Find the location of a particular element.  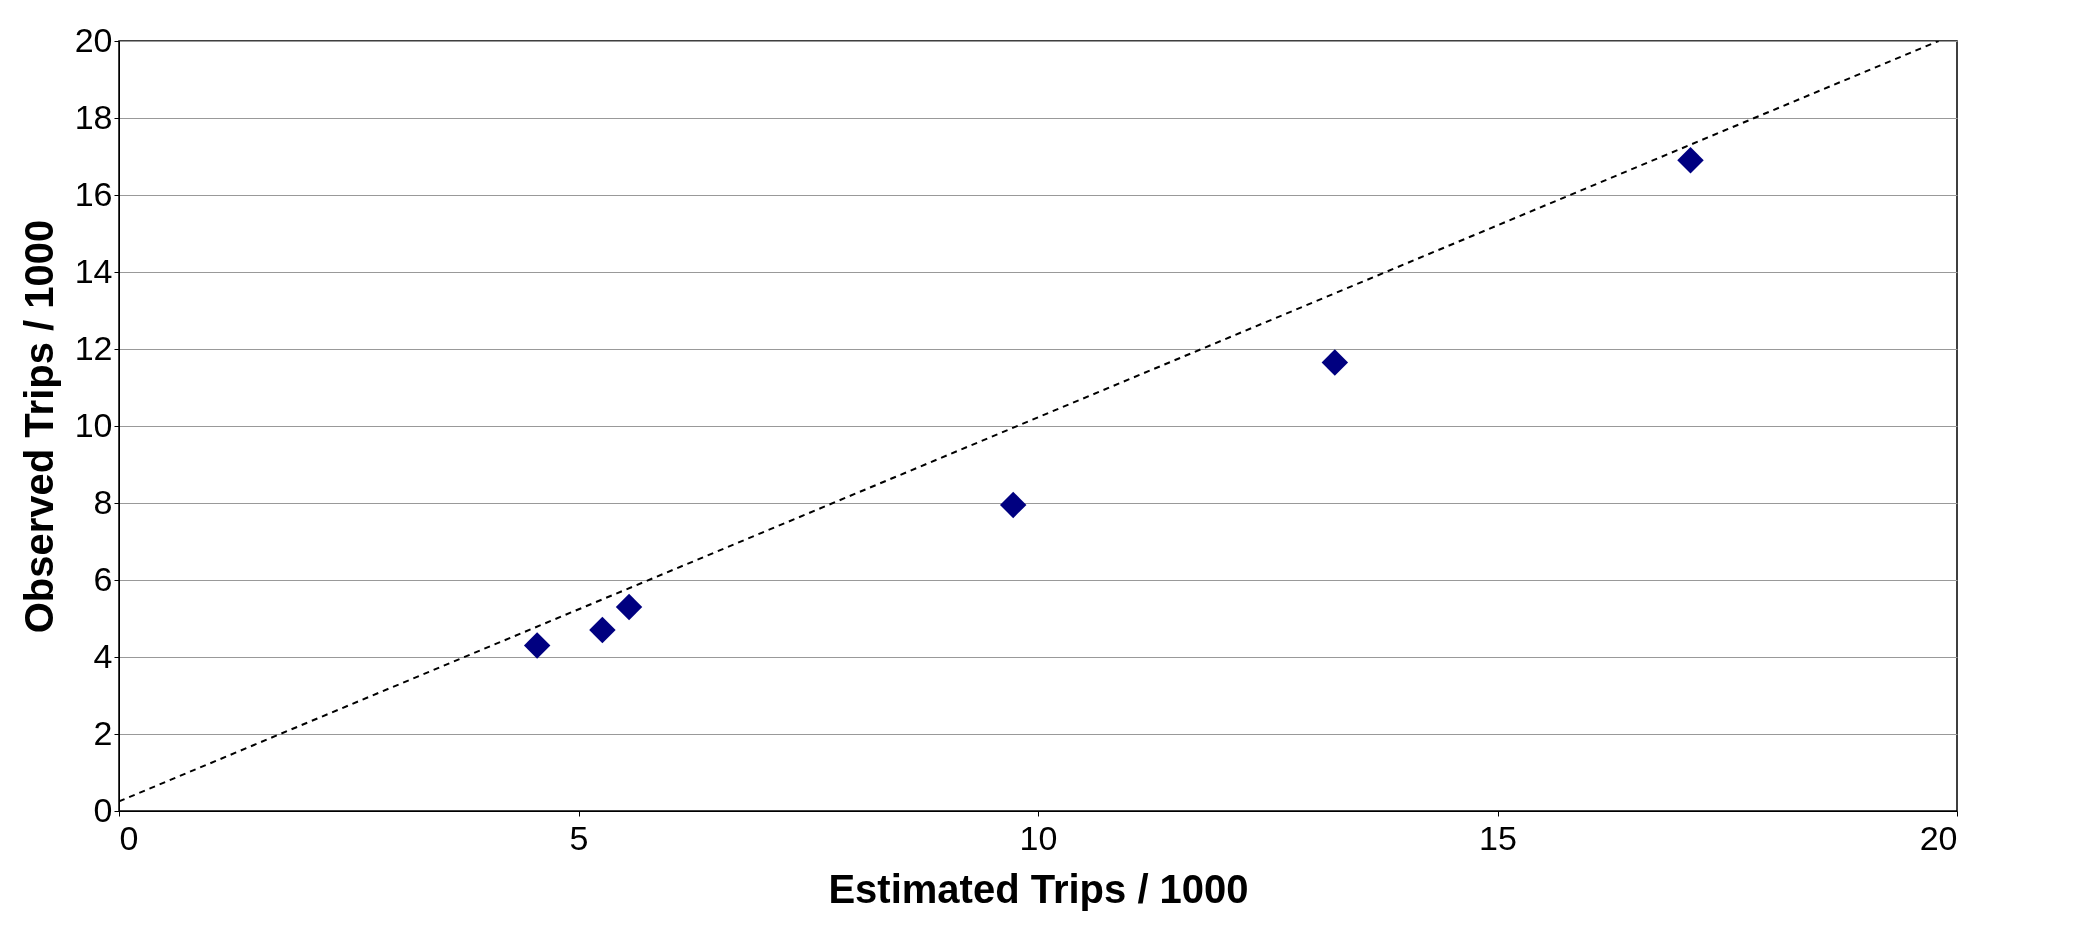

y-tick-label: 12 is located at coordinates (93, 347).